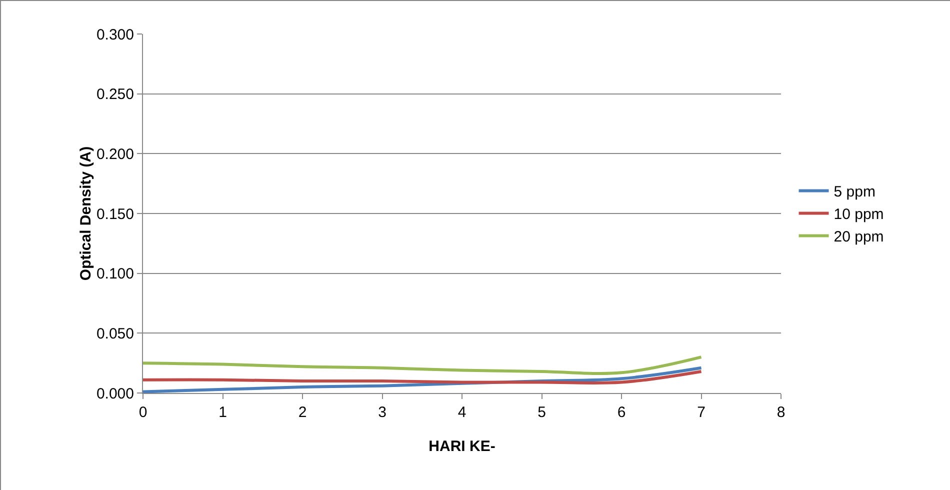 Image resolution: width=950 pixels, height=490 pixels. Describe the element at coordinates (143, 412) in the screenshot. I see `x-tick-label: 0` at that location.